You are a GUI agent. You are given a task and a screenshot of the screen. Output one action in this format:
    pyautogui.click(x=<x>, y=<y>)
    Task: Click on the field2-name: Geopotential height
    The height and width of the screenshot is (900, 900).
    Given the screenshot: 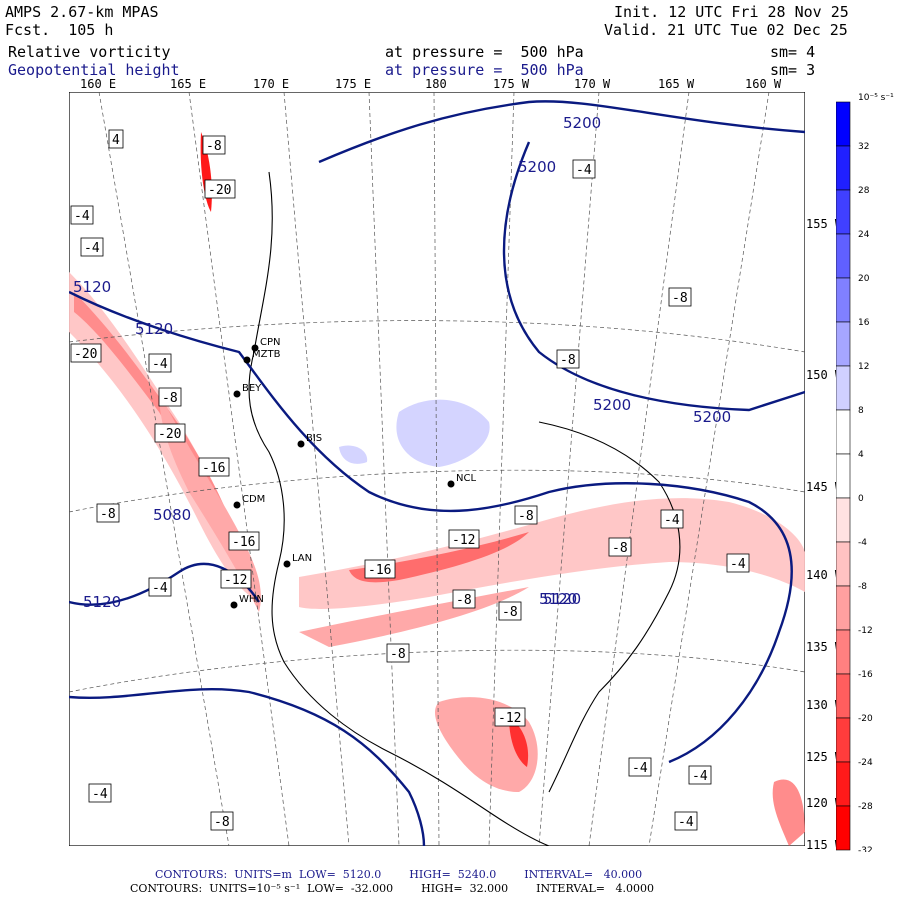 What is the action you would take?
    pyautogui.click(x=94, y=70)
    